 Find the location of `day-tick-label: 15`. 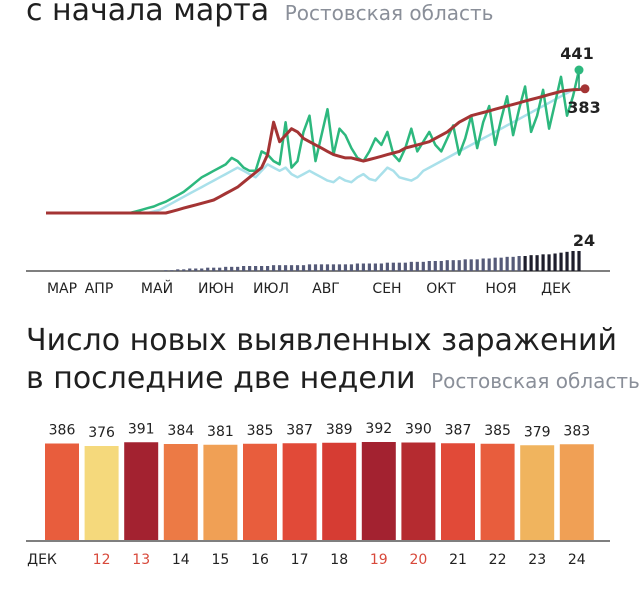

day-tick-label: 15 is located at coordinates (220, 560).